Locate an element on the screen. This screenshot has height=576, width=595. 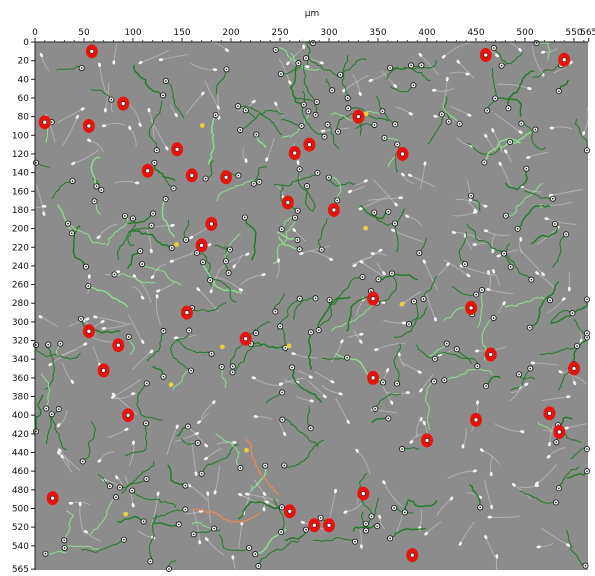
y-tick-label: 400 is located at coordinates (20, 416).